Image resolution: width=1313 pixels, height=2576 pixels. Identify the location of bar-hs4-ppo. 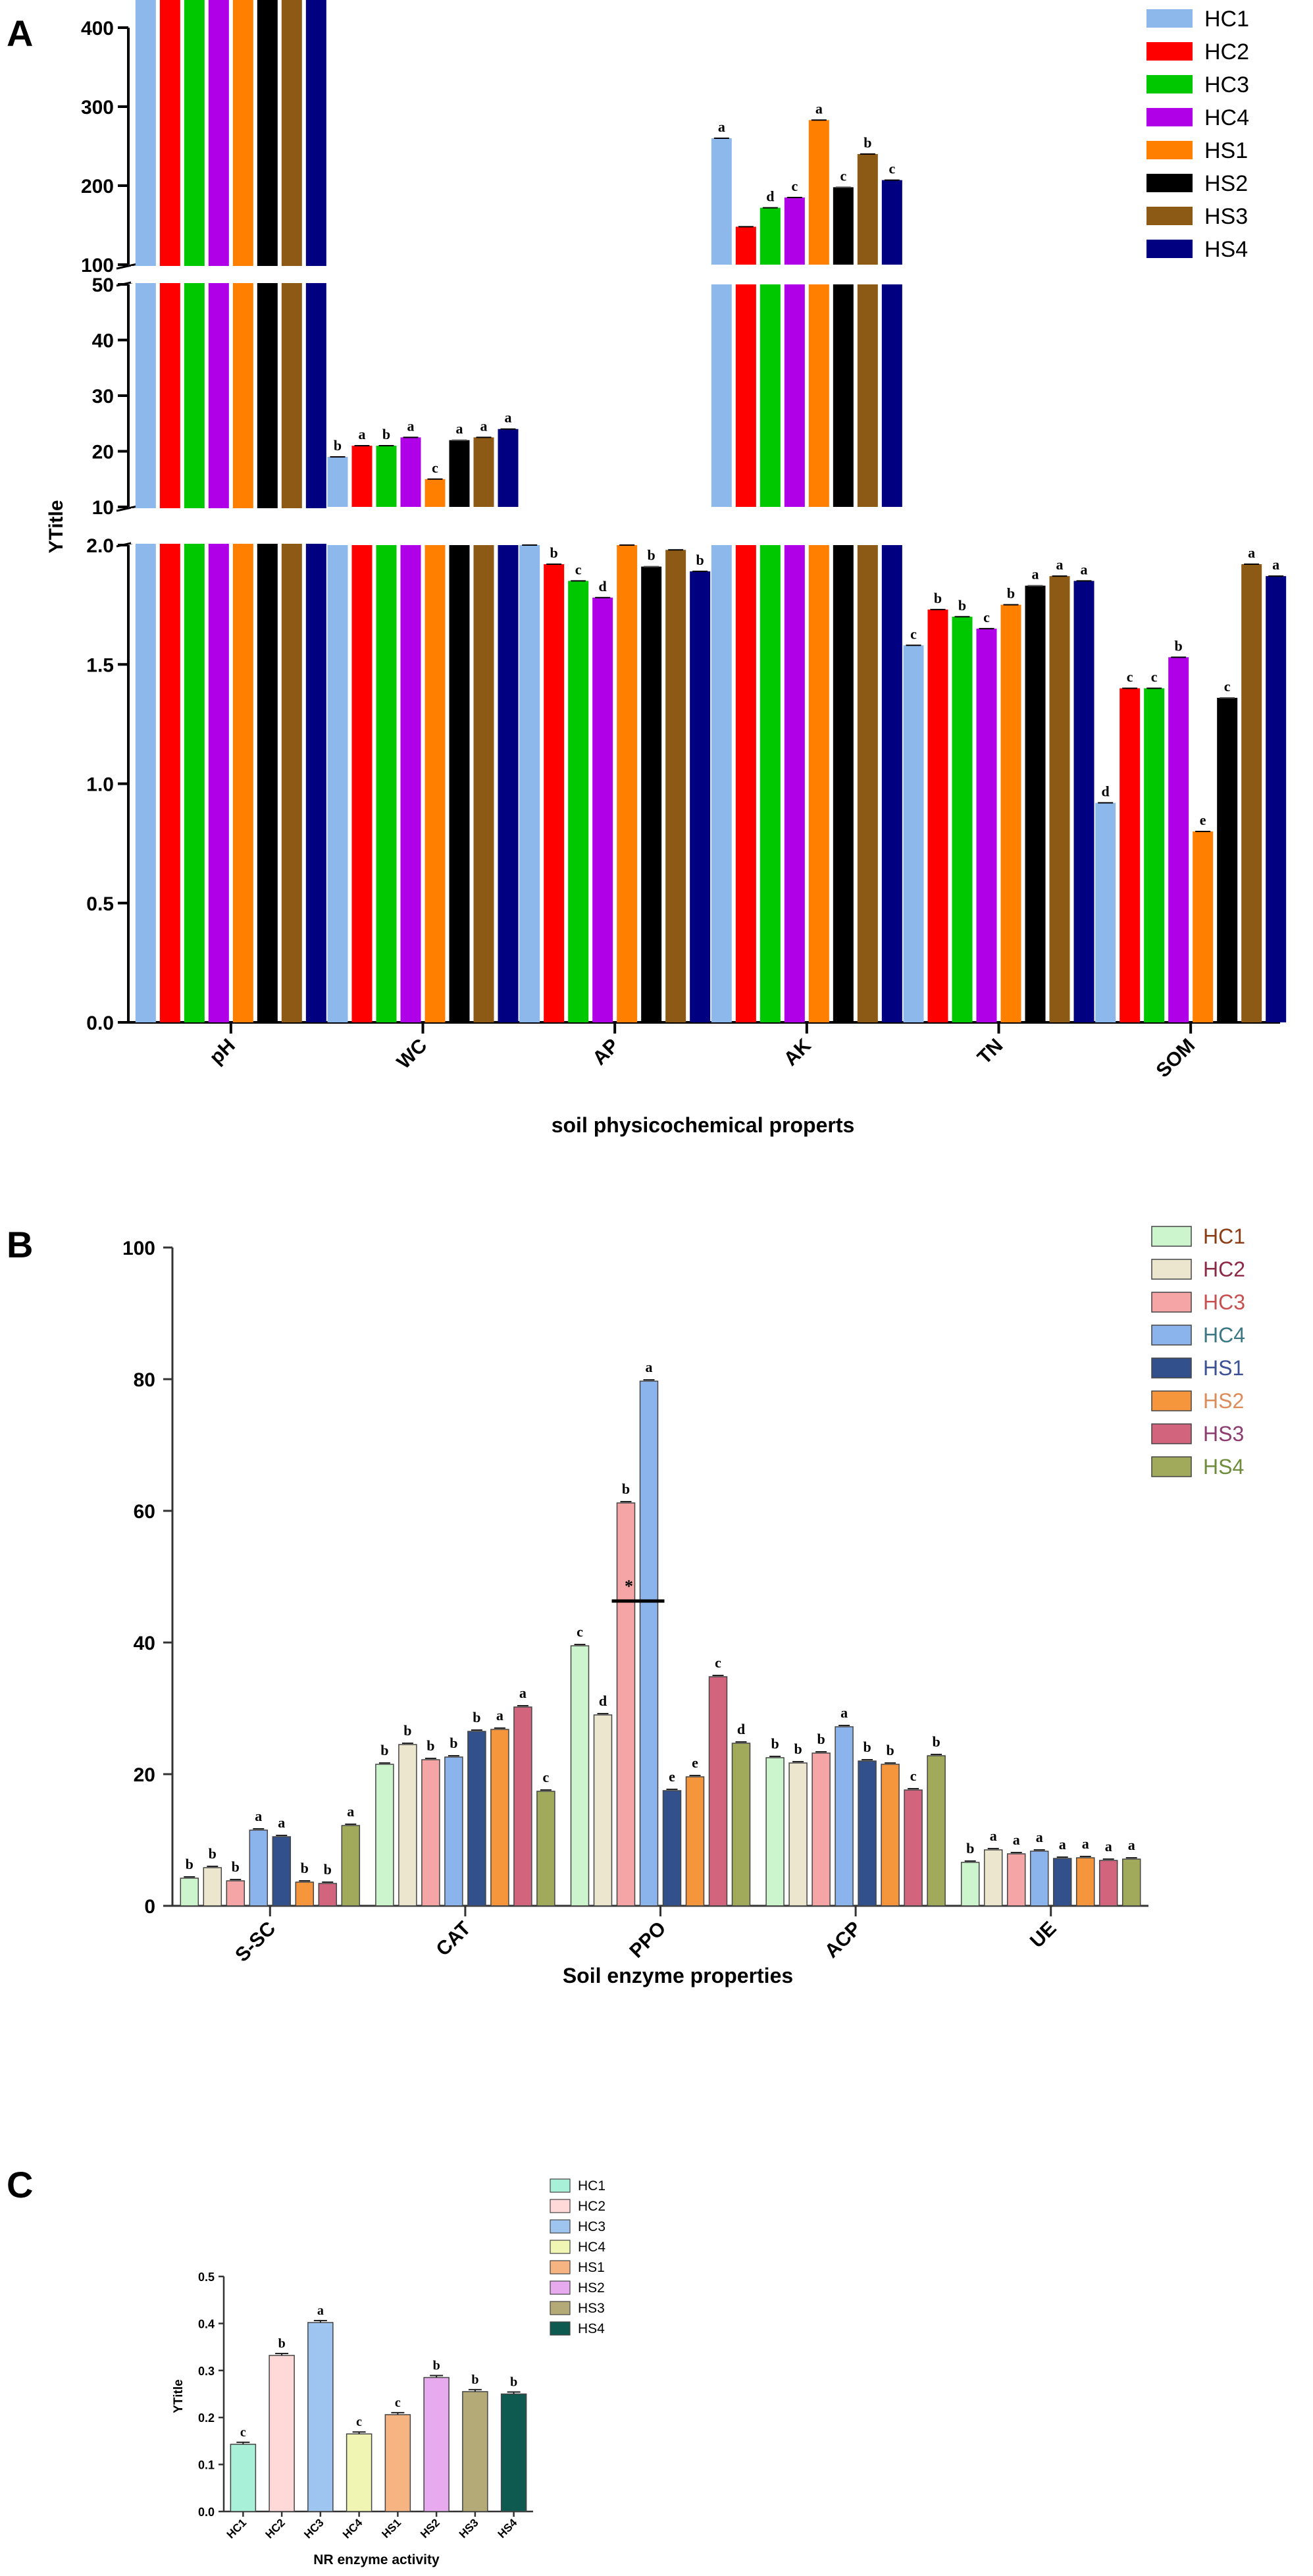
(741, 1824).